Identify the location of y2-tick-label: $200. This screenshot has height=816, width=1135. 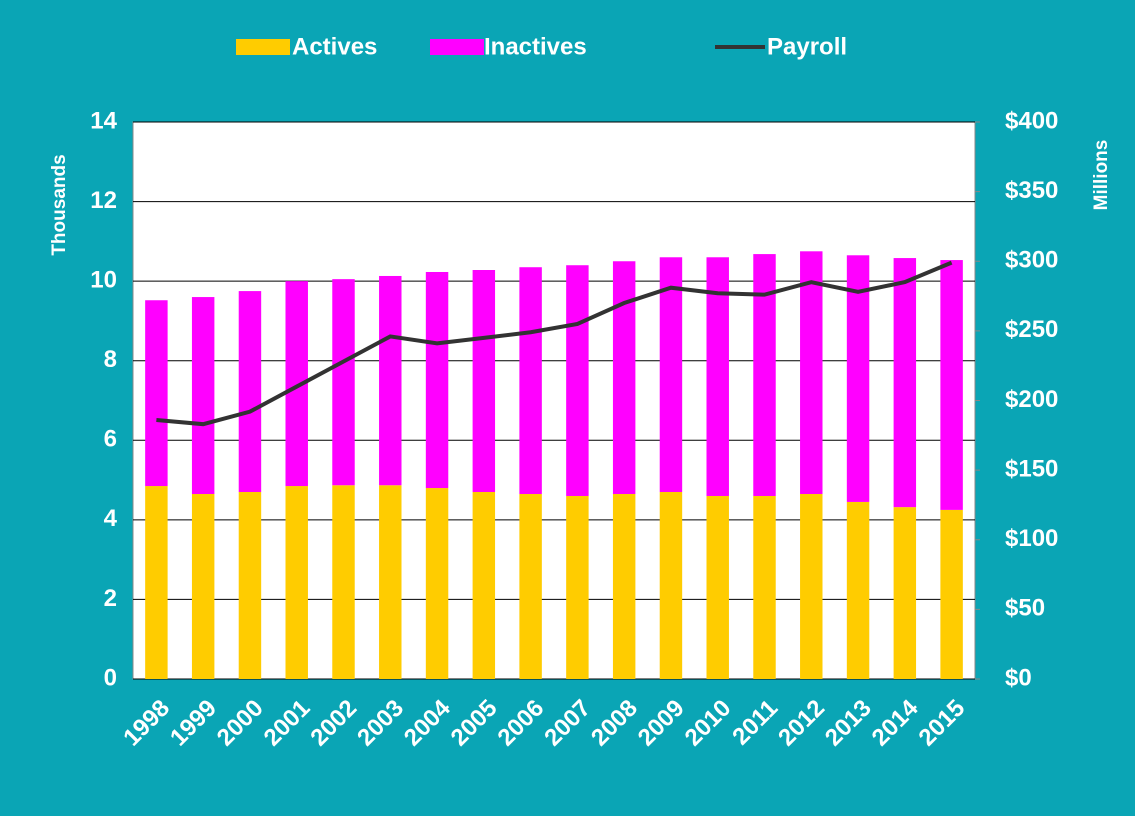
(1031, 399).